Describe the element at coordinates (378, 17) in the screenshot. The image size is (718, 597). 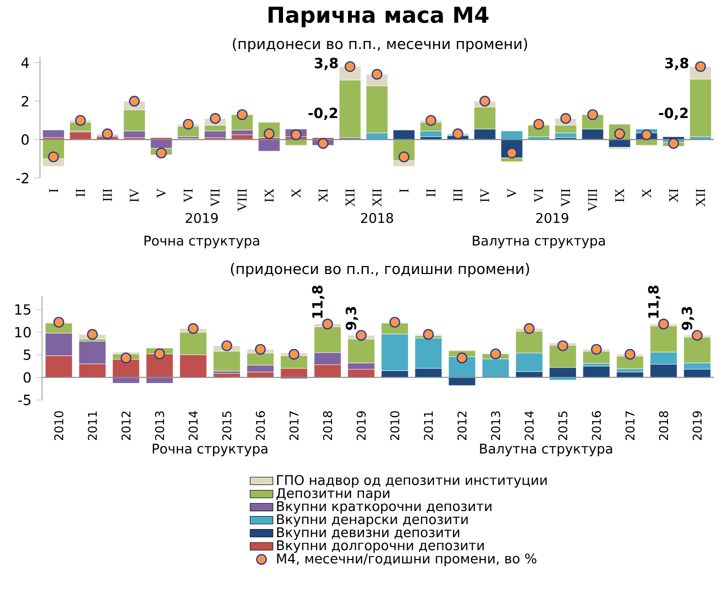
I see `chart-title: Парична маса М4` at that location.